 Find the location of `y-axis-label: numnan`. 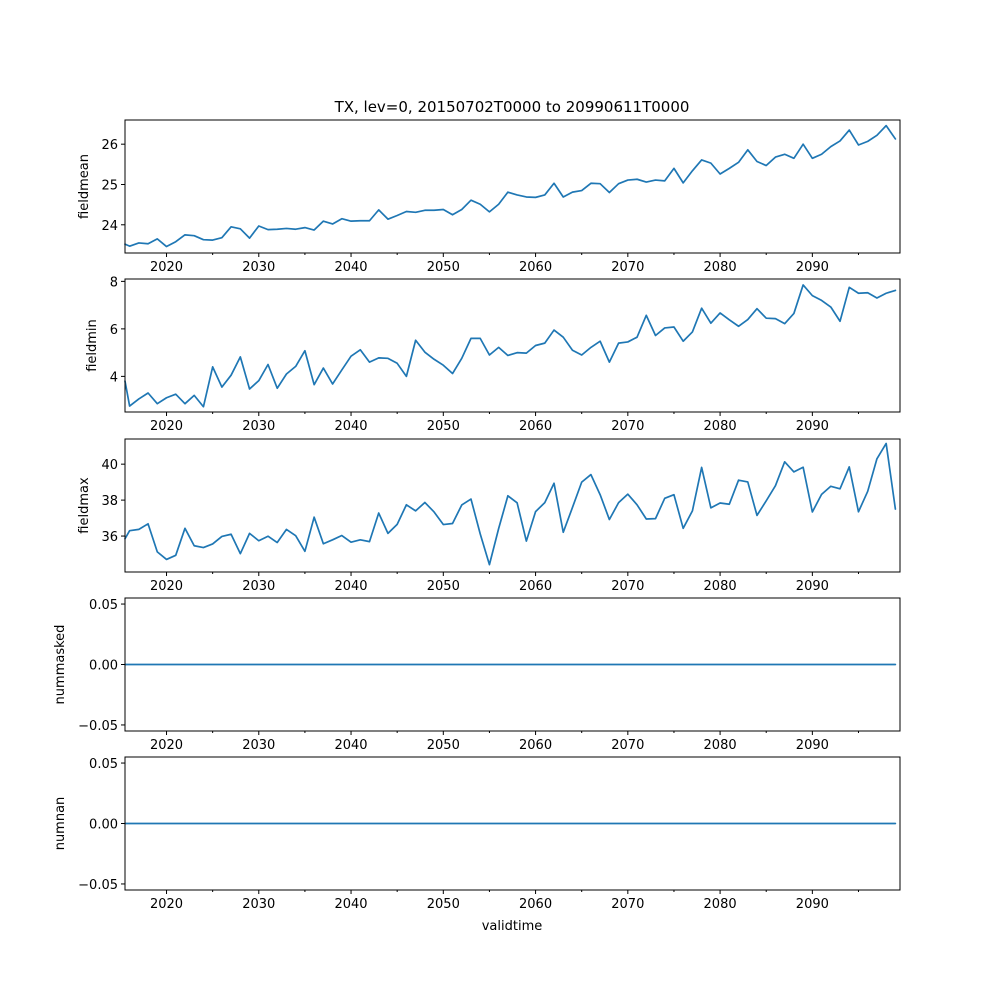

y-axis-label: numnan is located at coordinates (60, 824).